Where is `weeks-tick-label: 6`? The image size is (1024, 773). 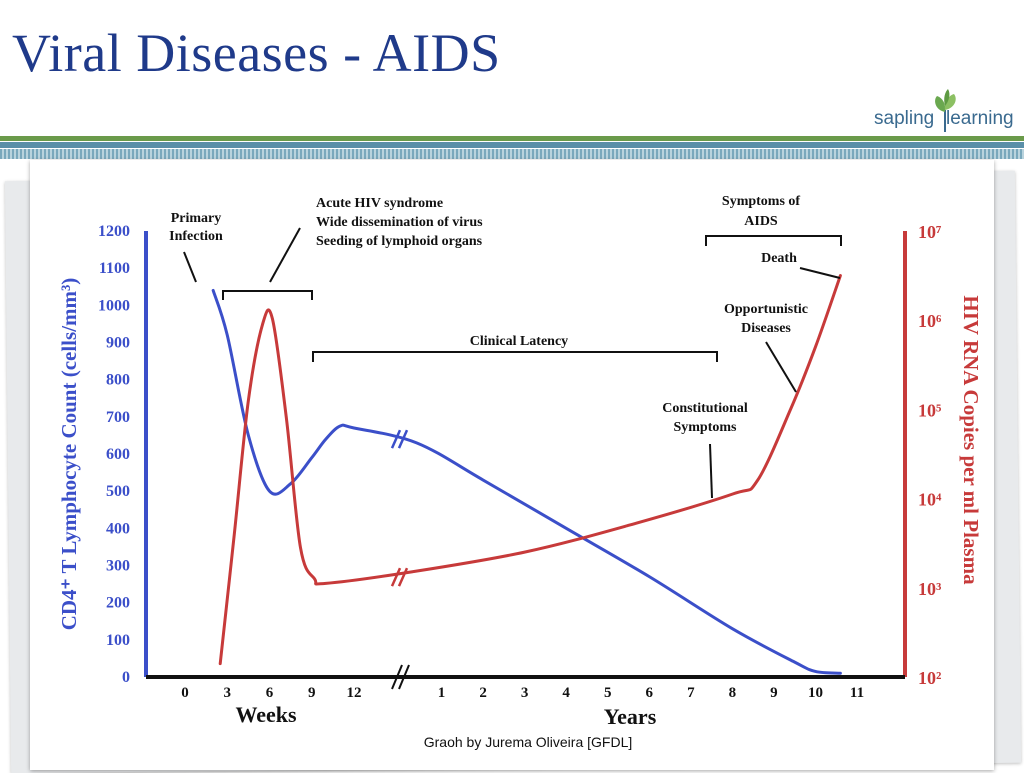
weeks-tick-label: 6 is located at coordinates (270, 693).